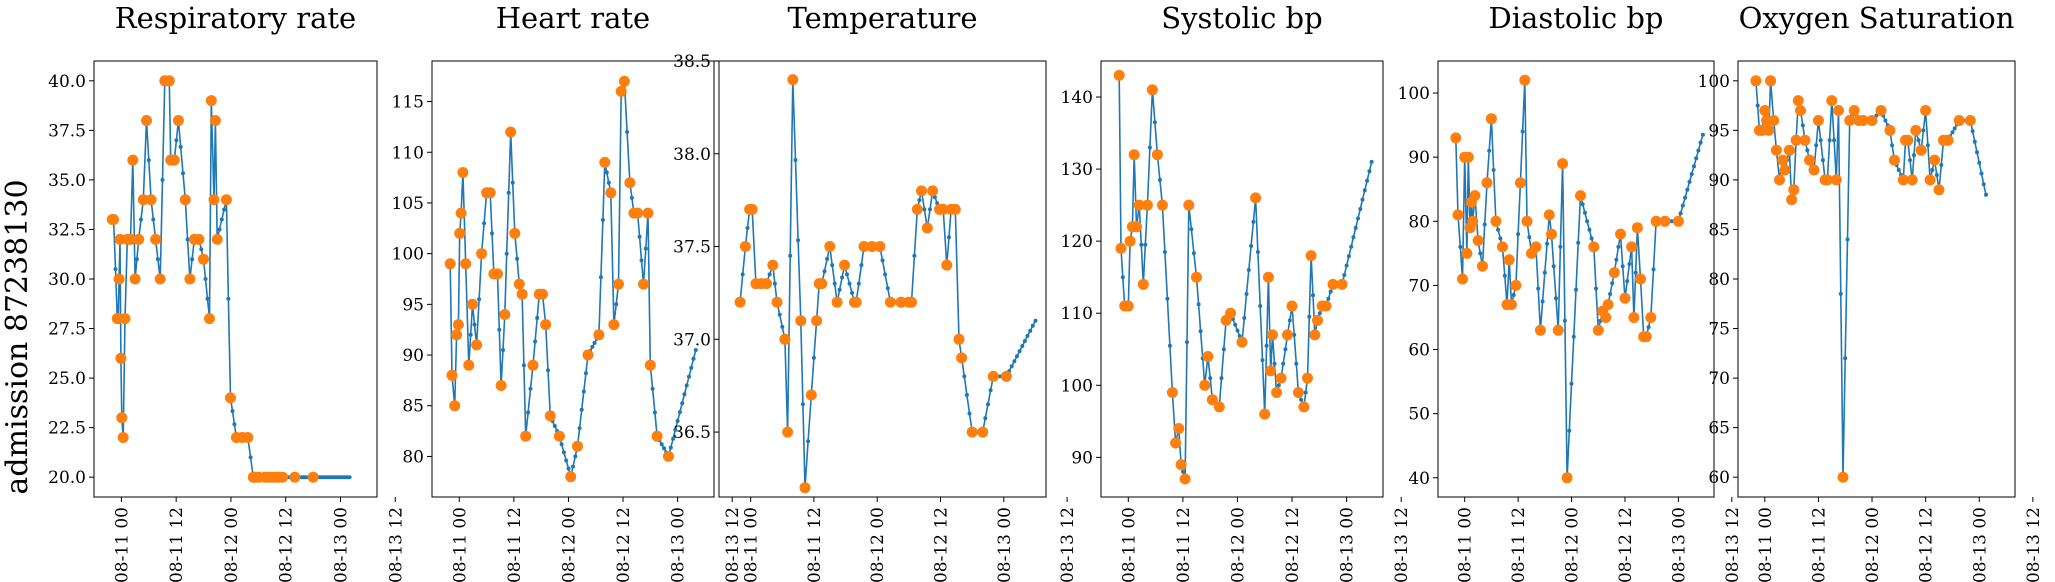 The height and width of the screenshot is (582, 2055). What do you see at coordinates (408, 153) in the screenshot?
I see `y-tick-label: 110` at bounding box center [408, 153].